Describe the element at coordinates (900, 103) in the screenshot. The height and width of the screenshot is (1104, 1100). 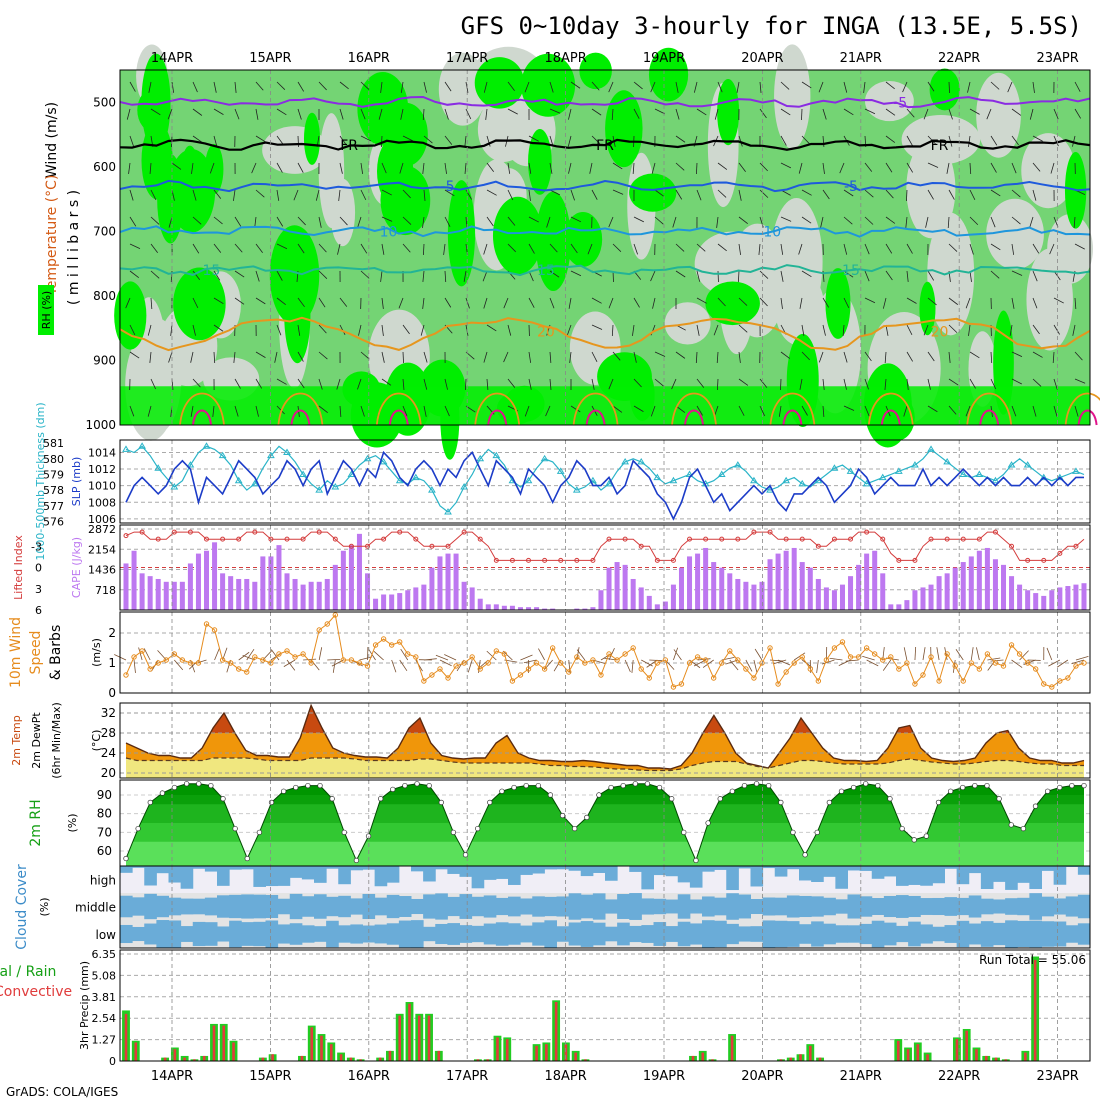
I see `isotherm-label: -5` at that location.